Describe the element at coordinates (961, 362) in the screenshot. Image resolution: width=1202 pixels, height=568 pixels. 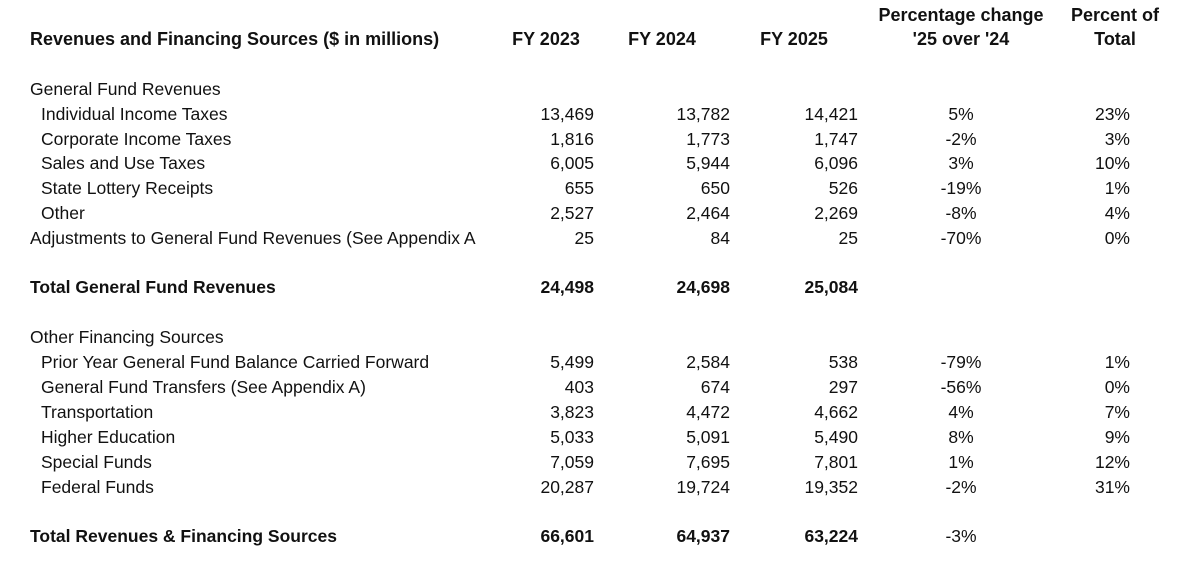
I see `cell-pct-change: -79%` at that location.